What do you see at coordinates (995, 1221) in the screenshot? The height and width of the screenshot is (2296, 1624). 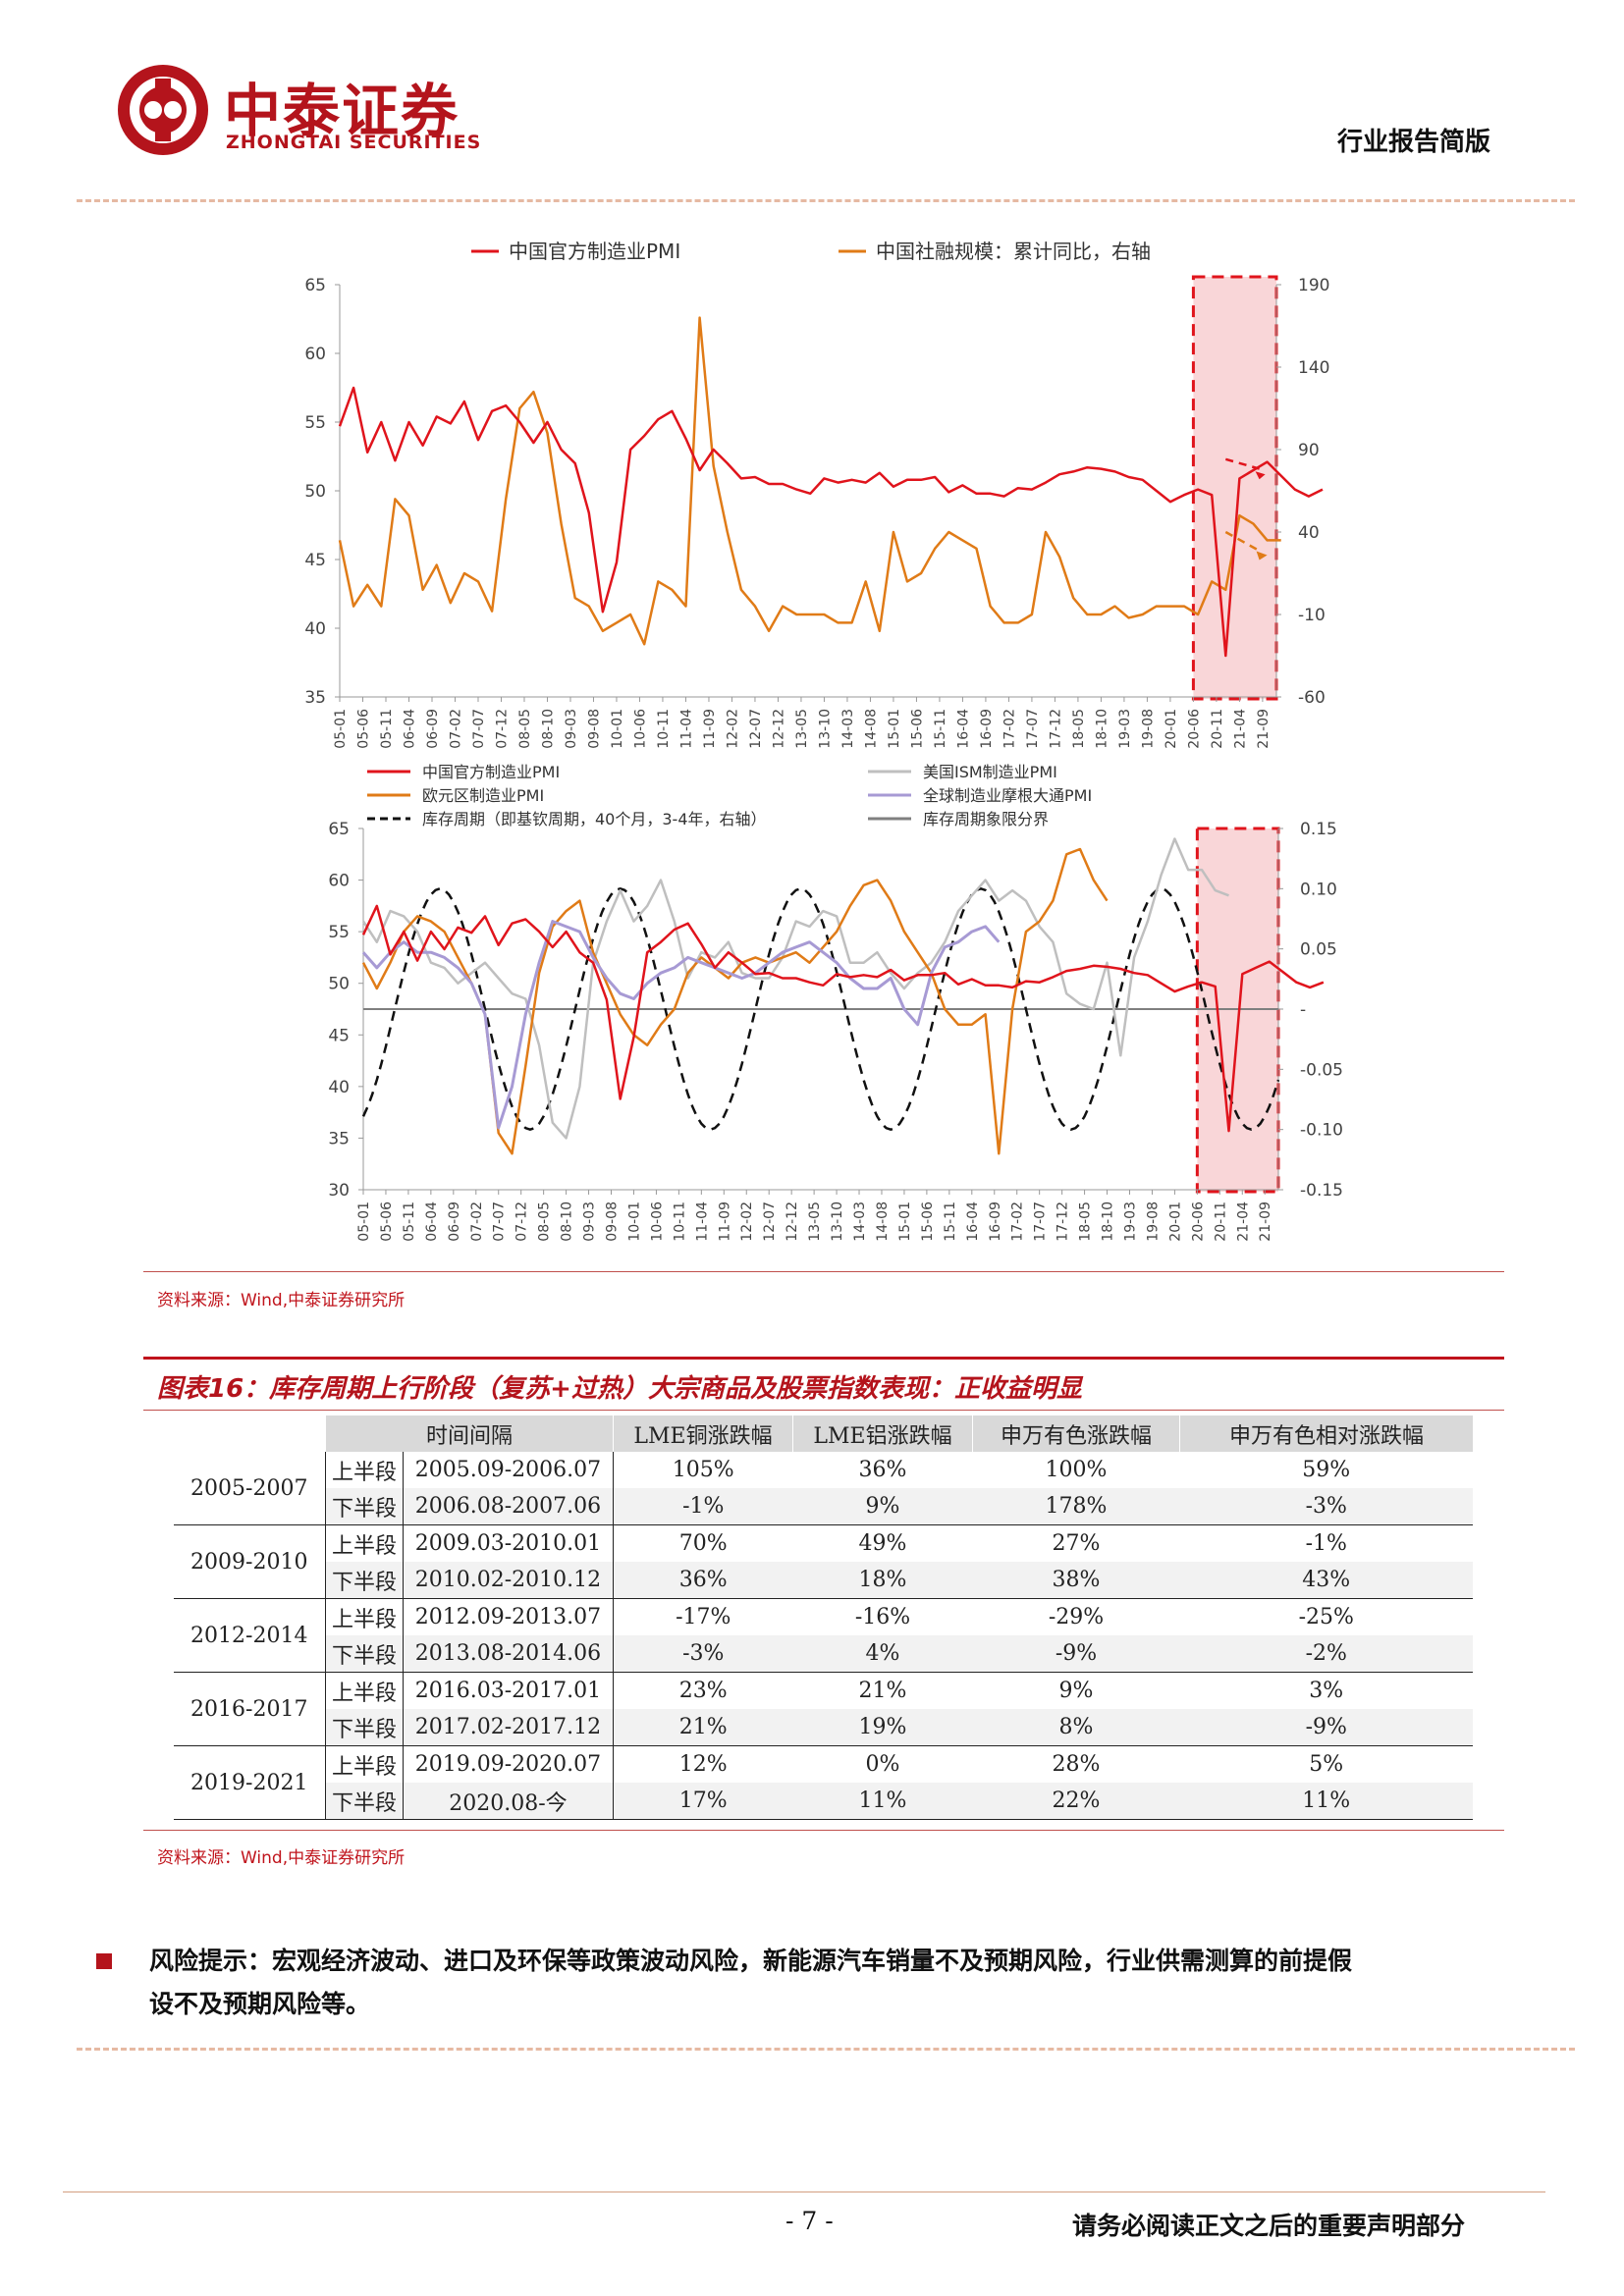 I see `x-tick-label: 16-09` at bounding box center [995, 1221].